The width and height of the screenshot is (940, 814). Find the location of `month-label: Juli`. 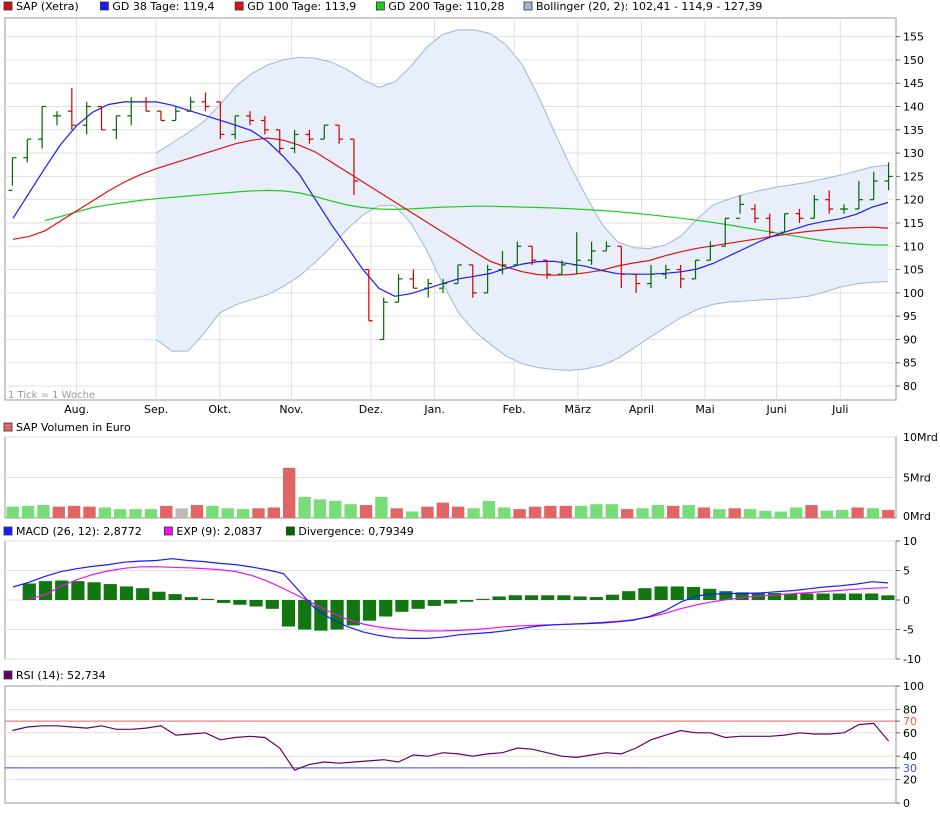

month-label: Juli is located at coordinates (839, 409).